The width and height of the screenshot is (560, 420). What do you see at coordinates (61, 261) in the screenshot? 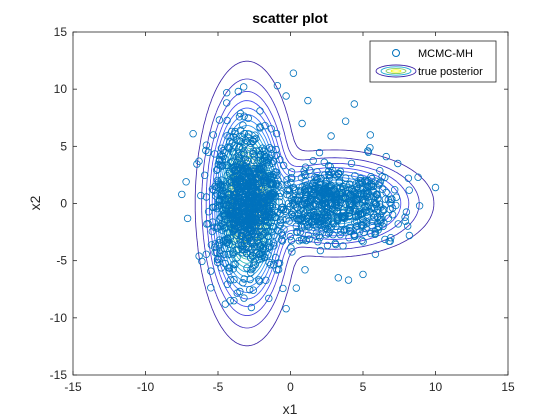
I see `y-tick-label: -5` at bounding box center [61, 261].